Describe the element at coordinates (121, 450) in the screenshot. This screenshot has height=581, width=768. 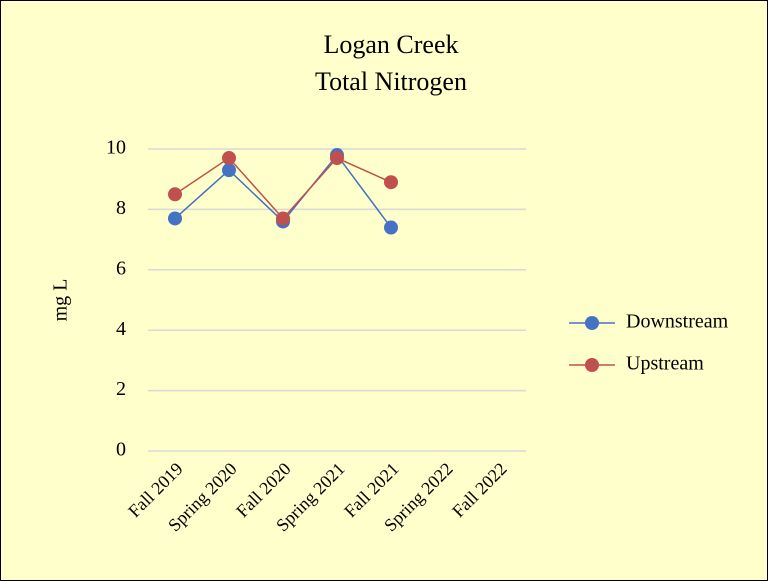
I see `y-tick-label: 0` at that location.